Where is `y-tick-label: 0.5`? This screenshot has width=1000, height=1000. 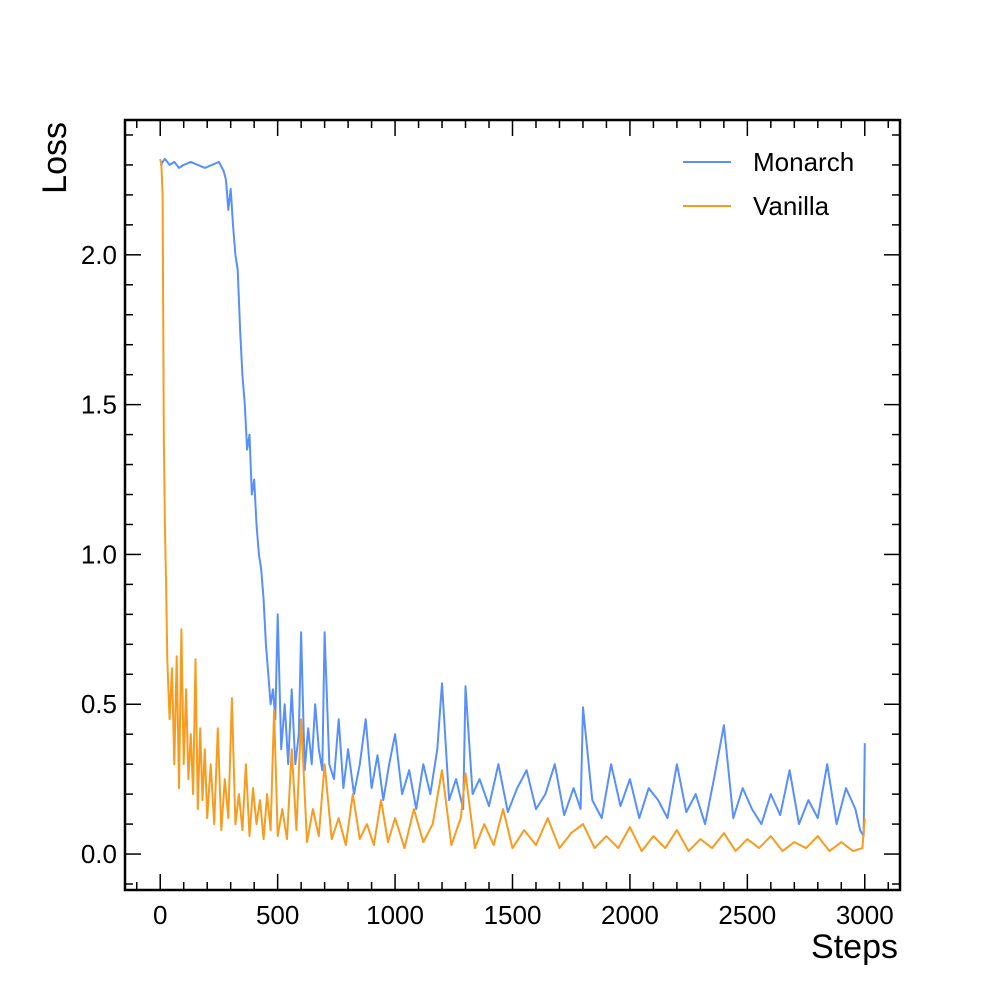
y-tick-label: 0.5 is located at coordinates (99, 704).